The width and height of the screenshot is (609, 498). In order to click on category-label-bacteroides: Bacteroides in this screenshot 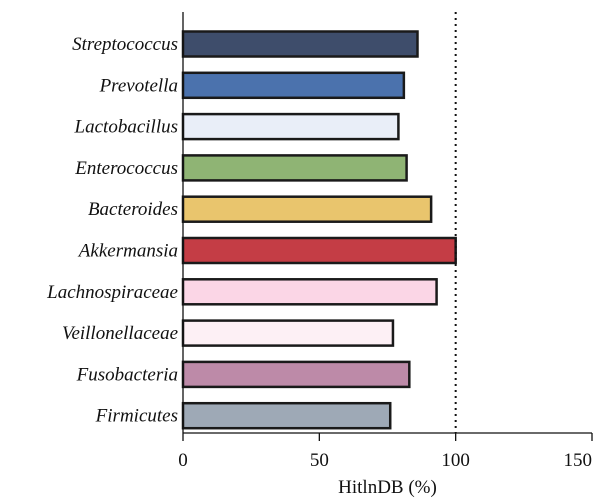, I will do `click(133, 209)`.